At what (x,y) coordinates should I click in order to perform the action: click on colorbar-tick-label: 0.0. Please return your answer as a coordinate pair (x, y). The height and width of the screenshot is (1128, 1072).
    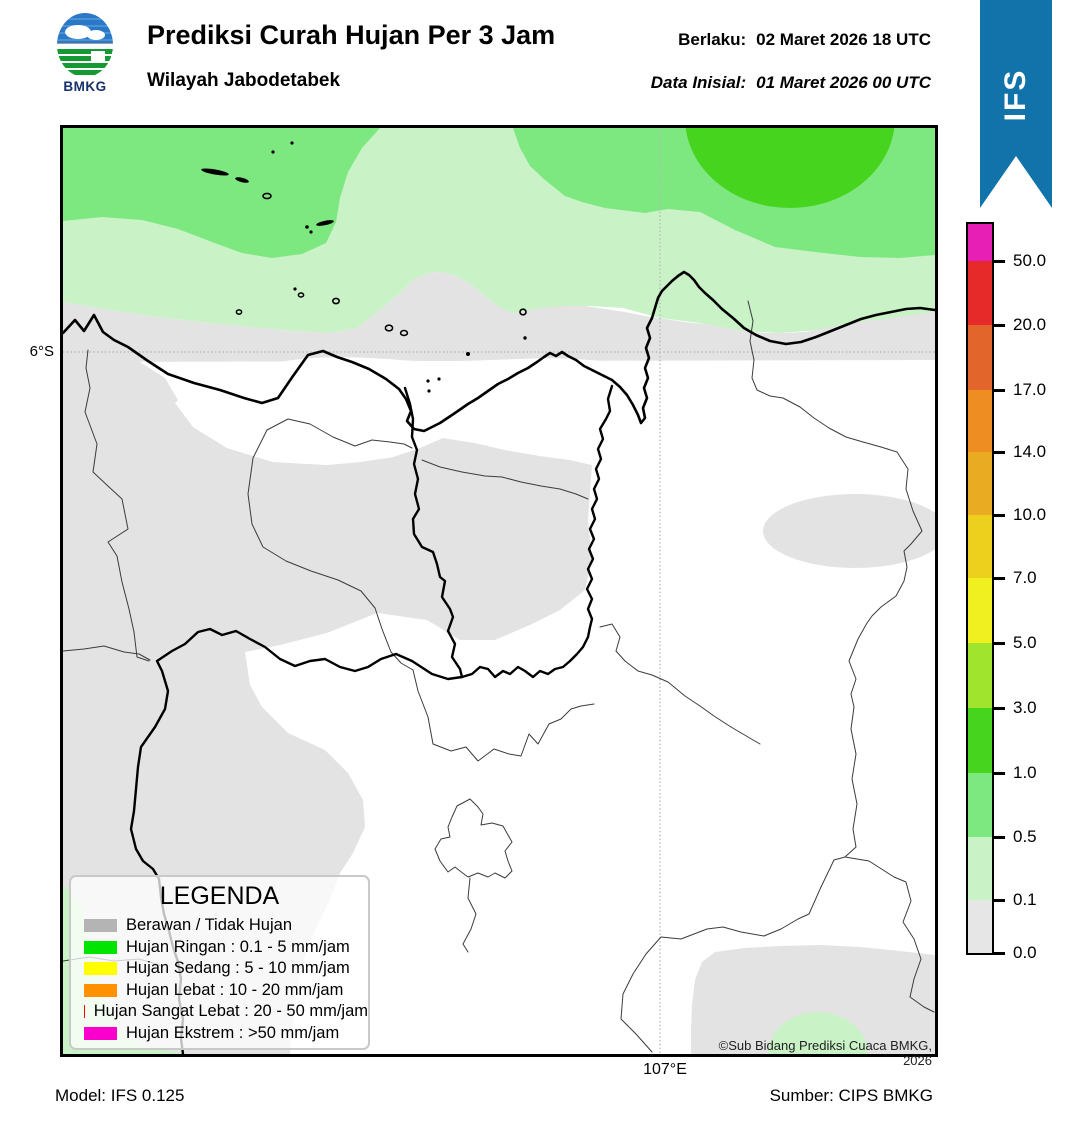
    Looking at the image, I should click on (1025, 952).